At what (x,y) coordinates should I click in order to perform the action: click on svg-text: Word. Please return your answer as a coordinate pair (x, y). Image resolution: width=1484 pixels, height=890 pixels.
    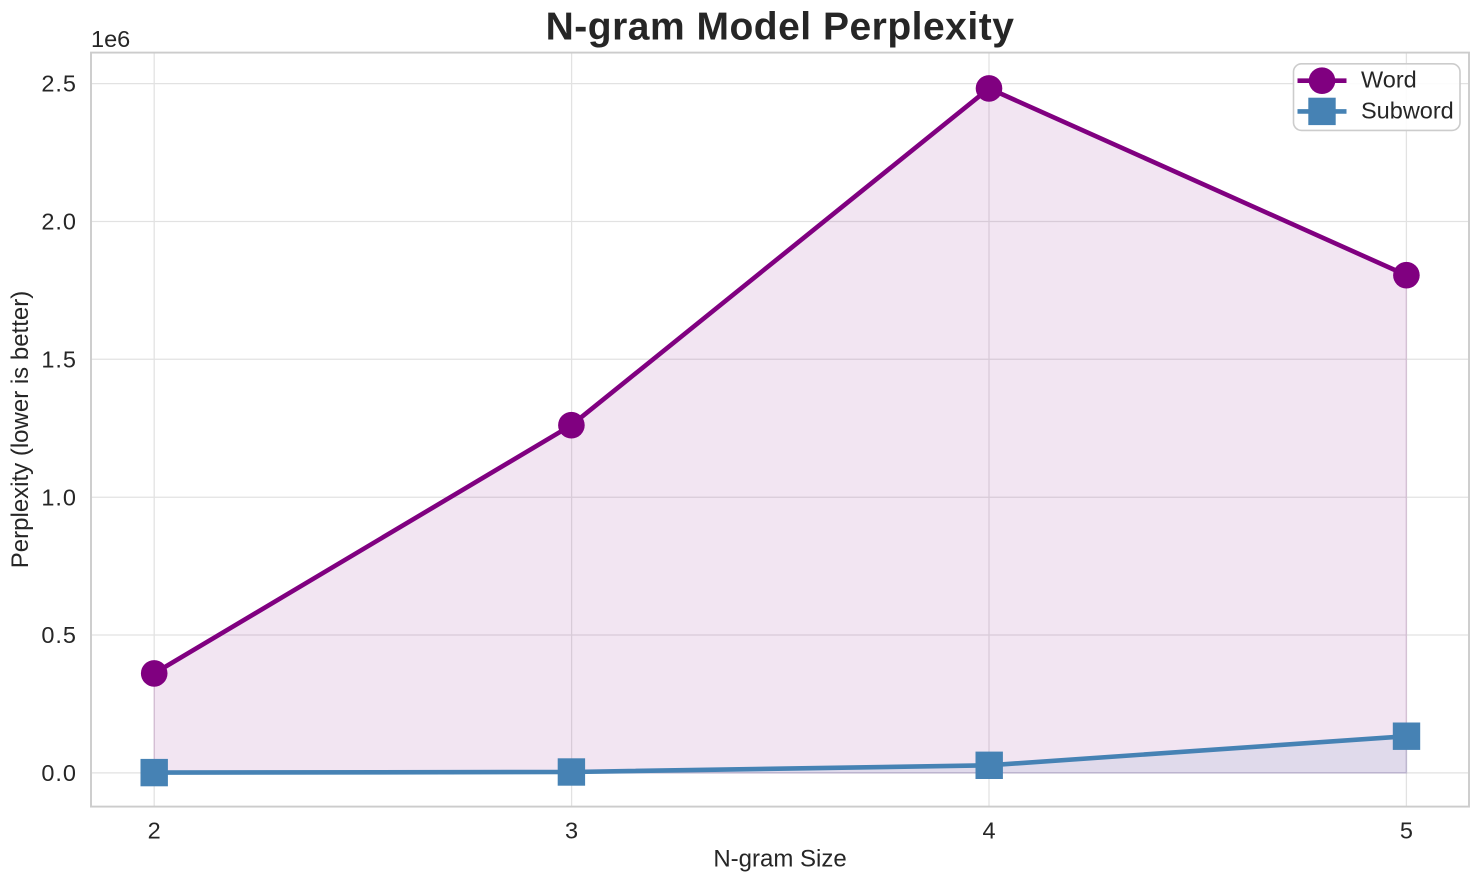
    Looking at the image, I should click on (1389, 80).